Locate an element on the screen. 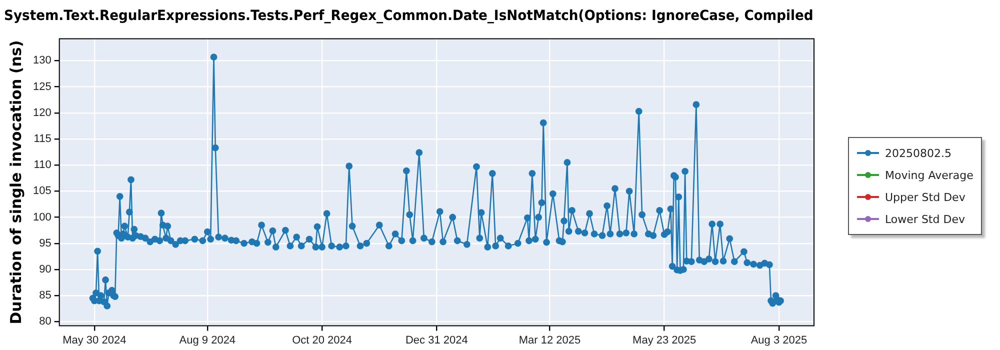  x-tick-label: Aug 9 2024 is located at coordinates (207, 340).